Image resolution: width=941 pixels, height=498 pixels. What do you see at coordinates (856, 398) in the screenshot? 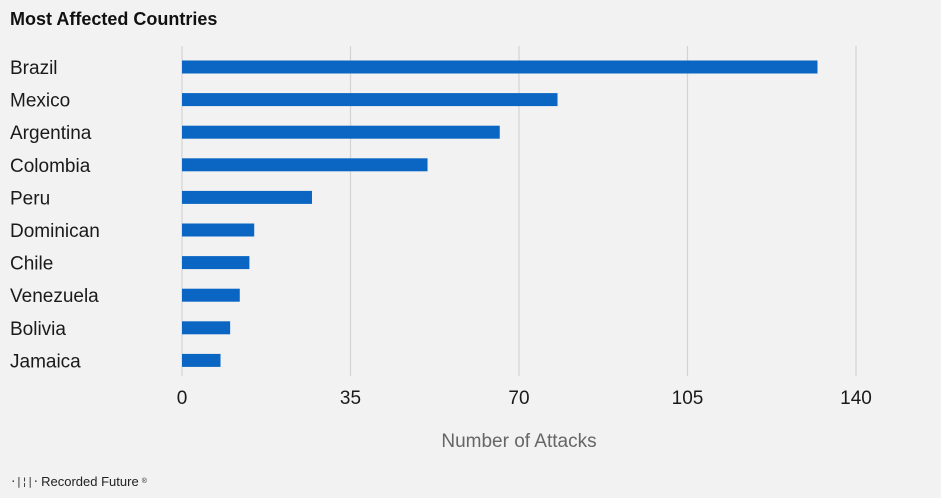
I see `x-tick-label: 140` at bounding box center [856, 398].